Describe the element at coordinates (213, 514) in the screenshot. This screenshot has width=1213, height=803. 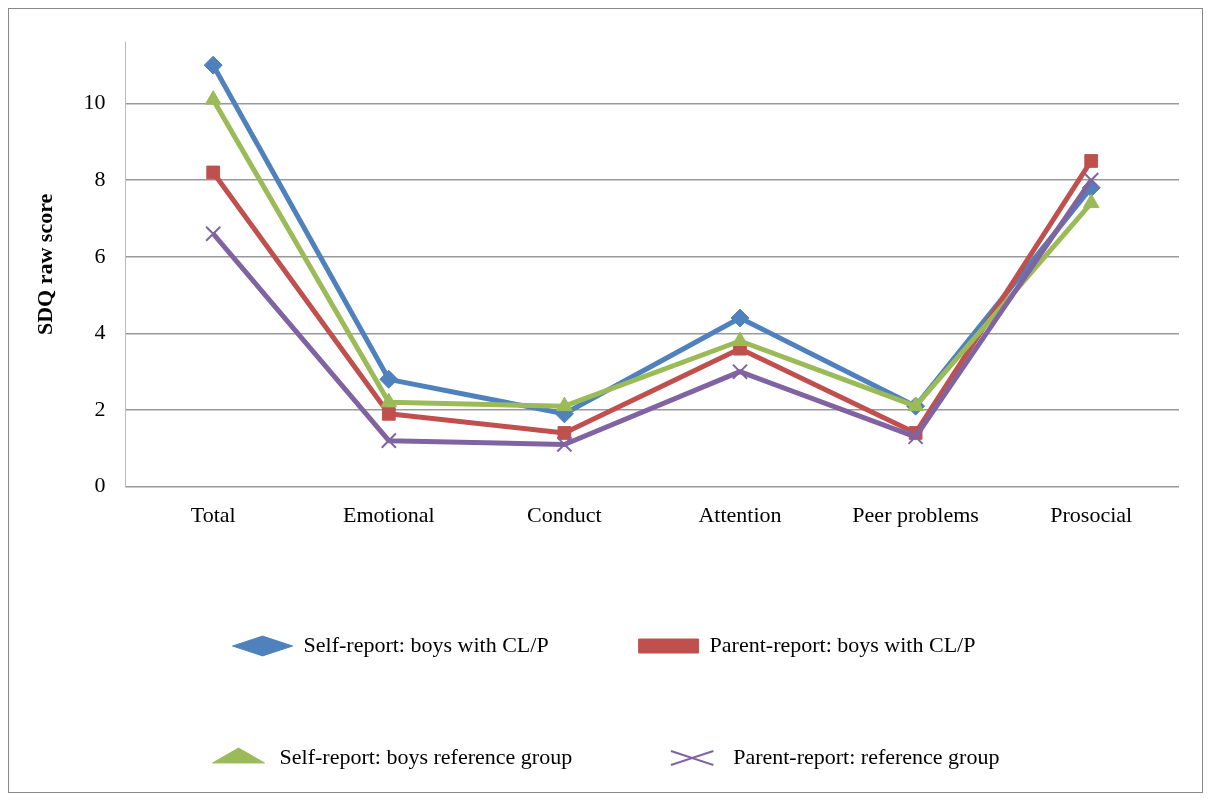
I see `x-tick-label: Total` at that location.